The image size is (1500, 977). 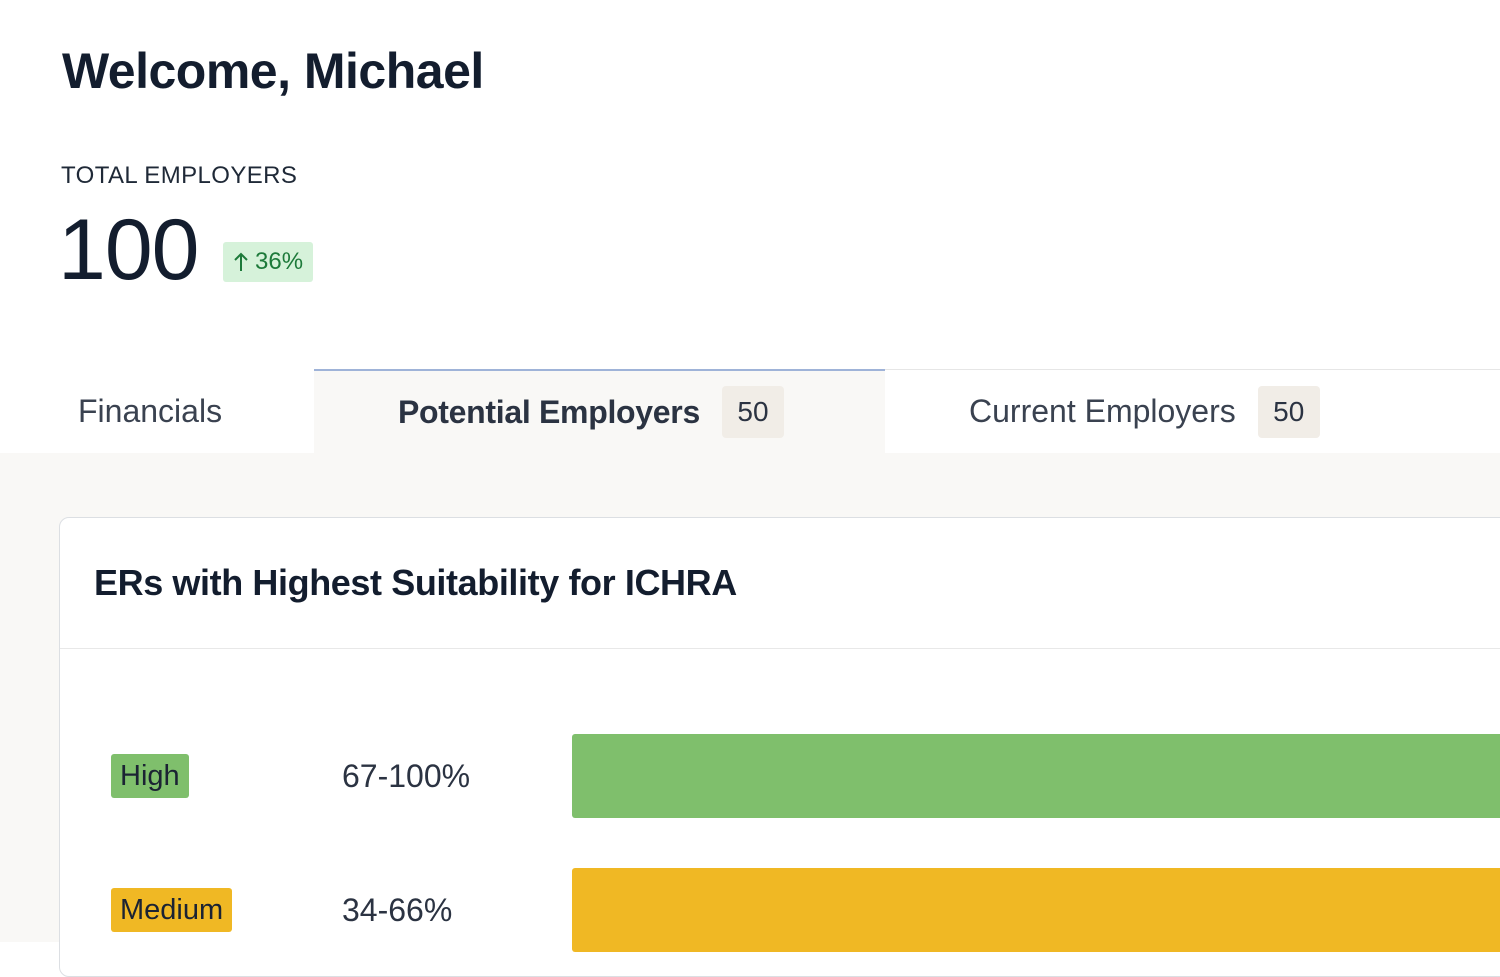 I want to click on tab-label: Financials, so click(x=150, y=410).